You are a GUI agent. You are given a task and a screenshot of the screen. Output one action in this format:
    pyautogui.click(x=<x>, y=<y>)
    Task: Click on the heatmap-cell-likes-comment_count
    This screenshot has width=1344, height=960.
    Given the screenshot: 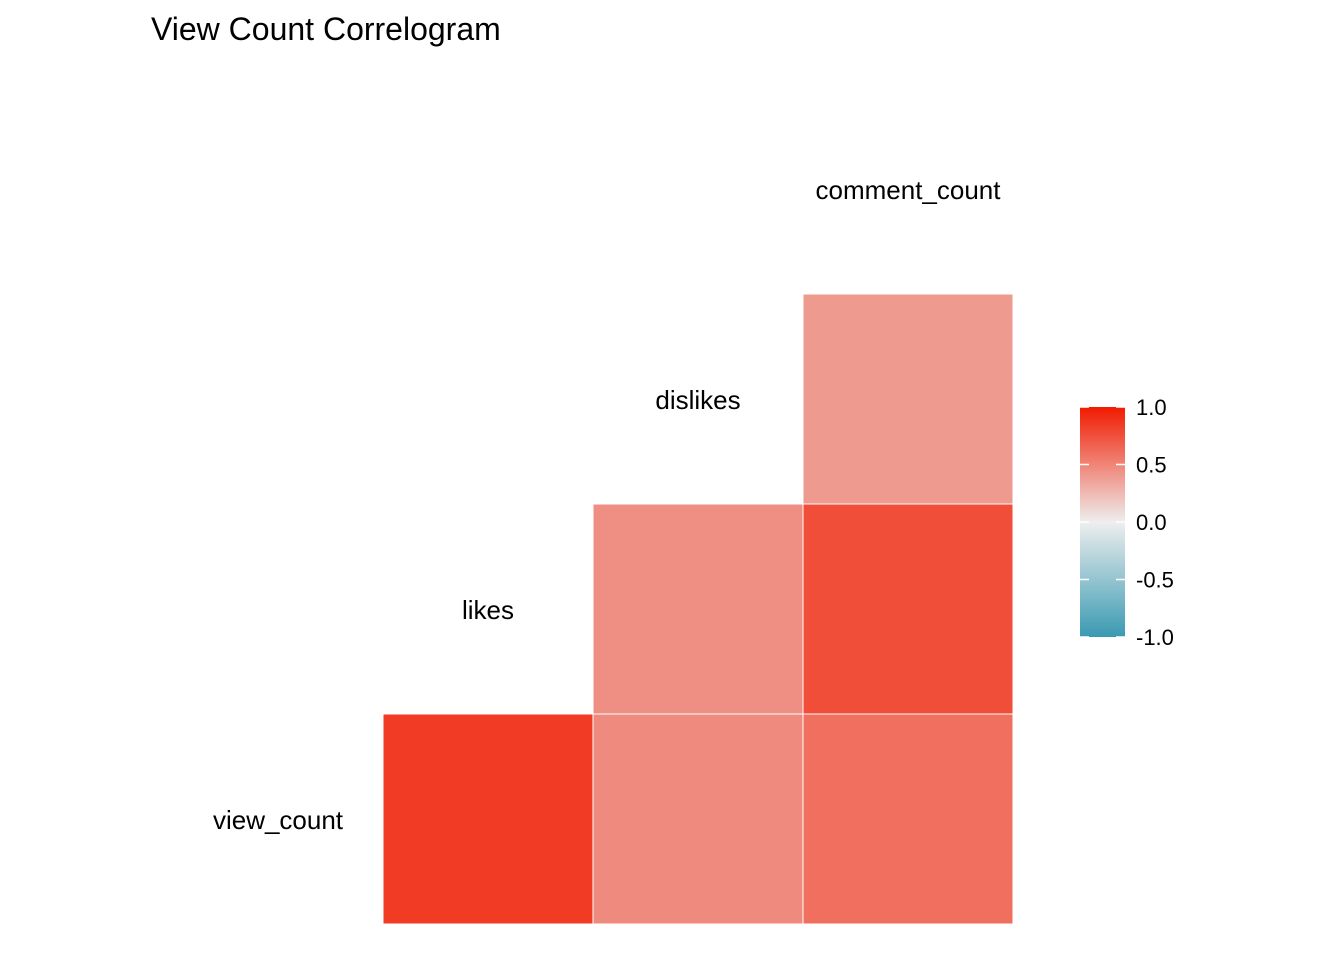 What is the action you would take?
    pyautogui.click(x=908, y=609)
    